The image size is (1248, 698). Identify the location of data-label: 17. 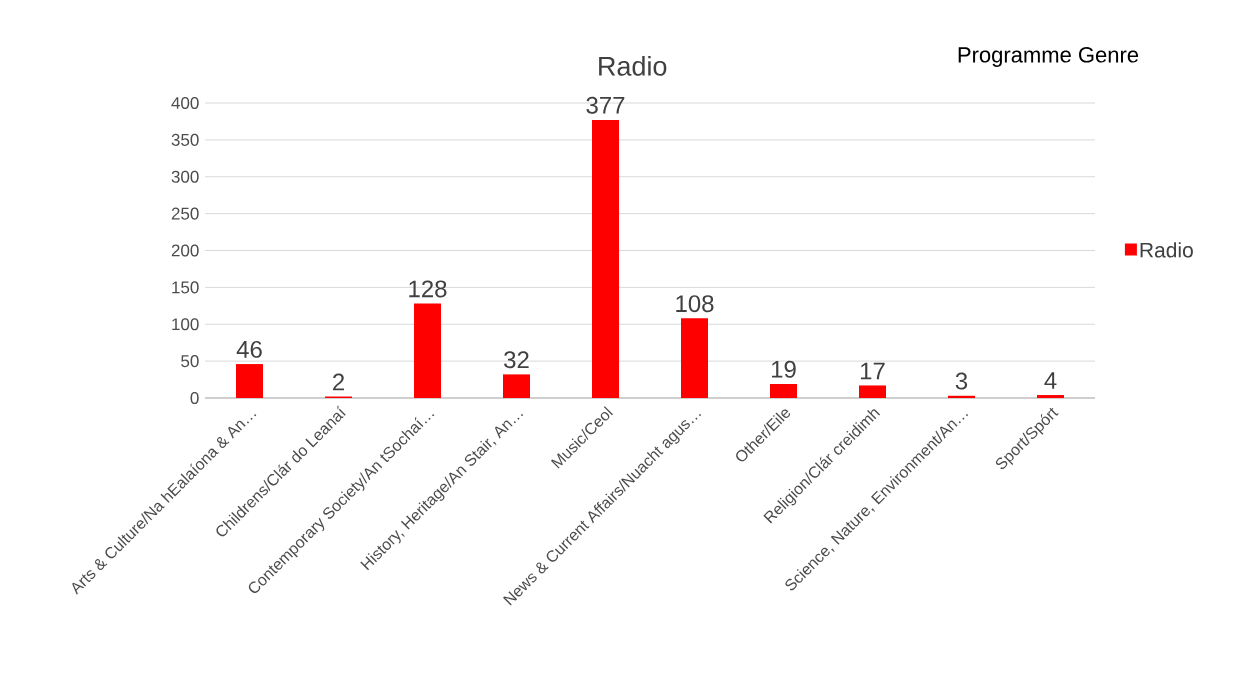
(872, 371).